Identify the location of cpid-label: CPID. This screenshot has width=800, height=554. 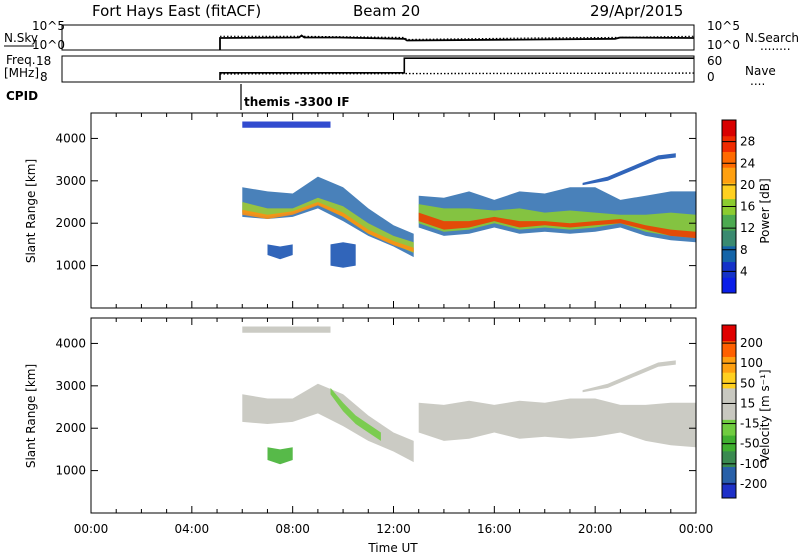
(22, 96).